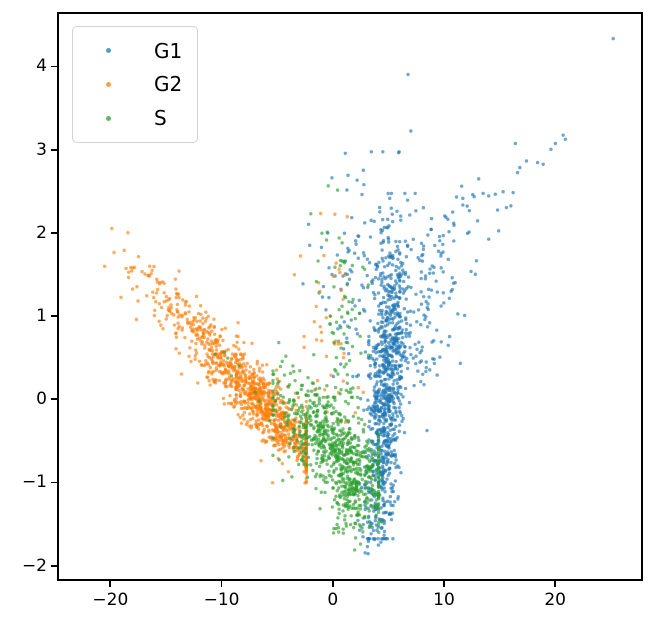 This screenshot has width=656, height=630. Describe the element at coordinates (221, 600) in the screenshot. I see `x-tick-label: −10` at that location.